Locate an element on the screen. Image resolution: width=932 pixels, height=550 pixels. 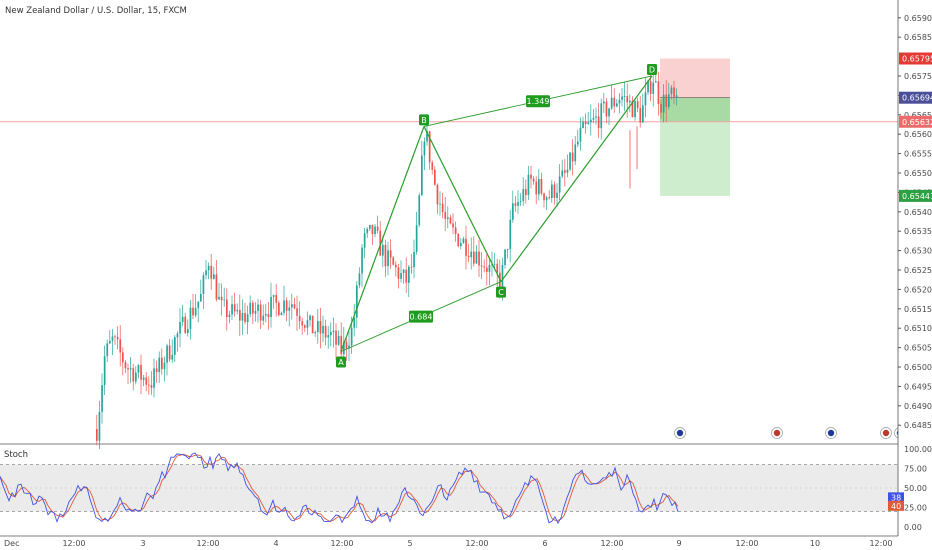
price-axis-bg is located at coordinates (915, 275).